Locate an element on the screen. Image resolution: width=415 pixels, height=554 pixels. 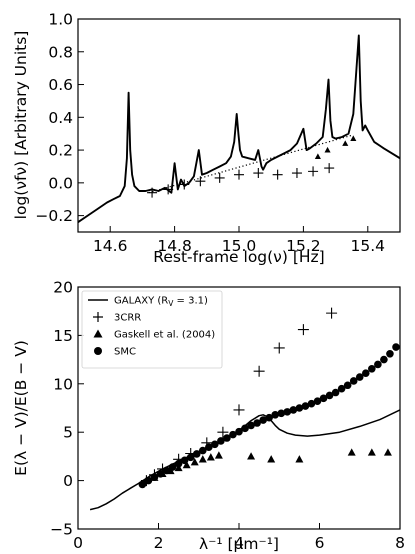
top-x-tick-label: 14.6 is located at coordinates (110, 246).